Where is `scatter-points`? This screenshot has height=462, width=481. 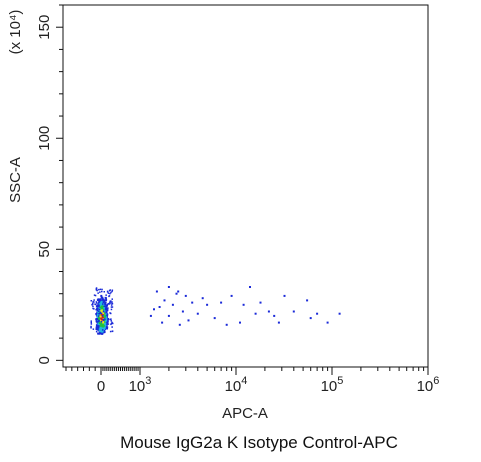
scatter-points is located at coordinates (245, 306).